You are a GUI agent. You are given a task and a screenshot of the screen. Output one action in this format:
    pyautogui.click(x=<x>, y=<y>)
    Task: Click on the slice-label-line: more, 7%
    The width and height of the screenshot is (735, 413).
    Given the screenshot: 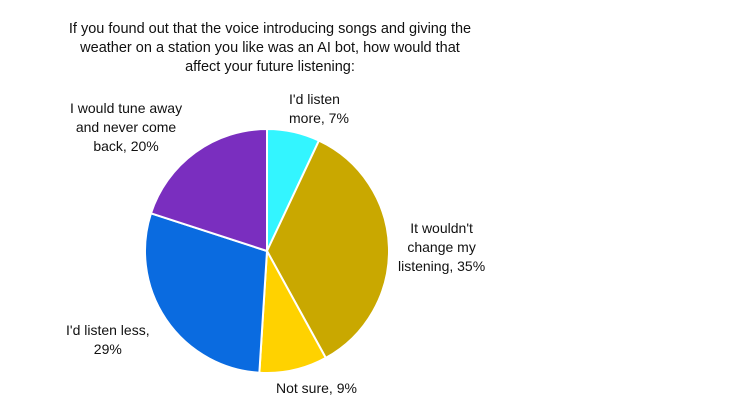 What is the action you would take?
    pyautogui.click(x=319, y=118)
    